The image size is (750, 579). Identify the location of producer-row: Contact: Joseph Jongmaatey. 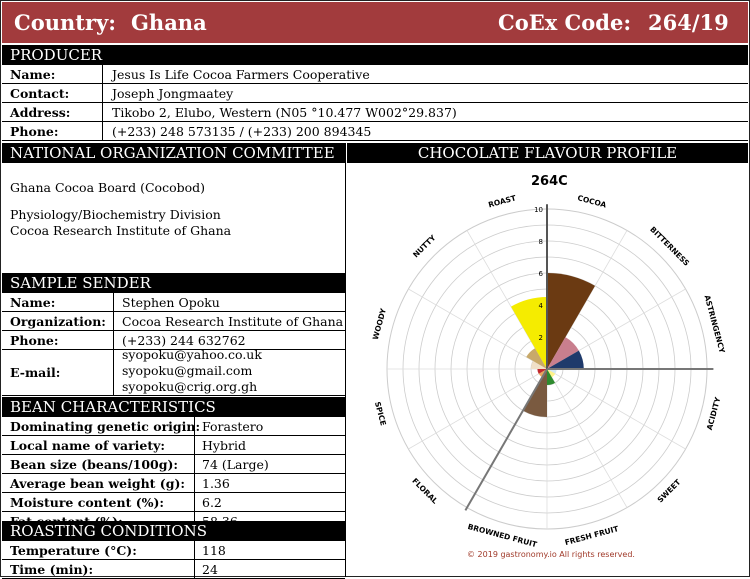
(375, 93).